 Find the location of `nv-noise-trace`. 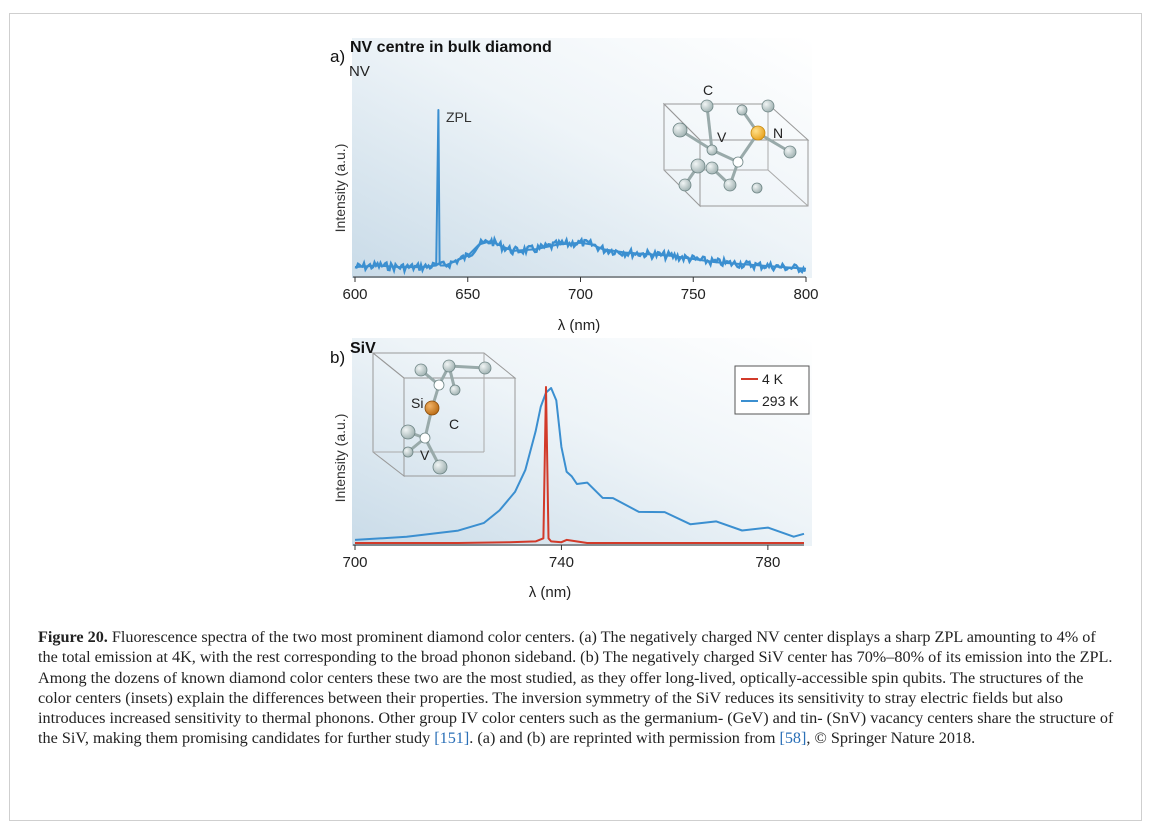

nv-noise-trace is located at coordinates (580, 255).